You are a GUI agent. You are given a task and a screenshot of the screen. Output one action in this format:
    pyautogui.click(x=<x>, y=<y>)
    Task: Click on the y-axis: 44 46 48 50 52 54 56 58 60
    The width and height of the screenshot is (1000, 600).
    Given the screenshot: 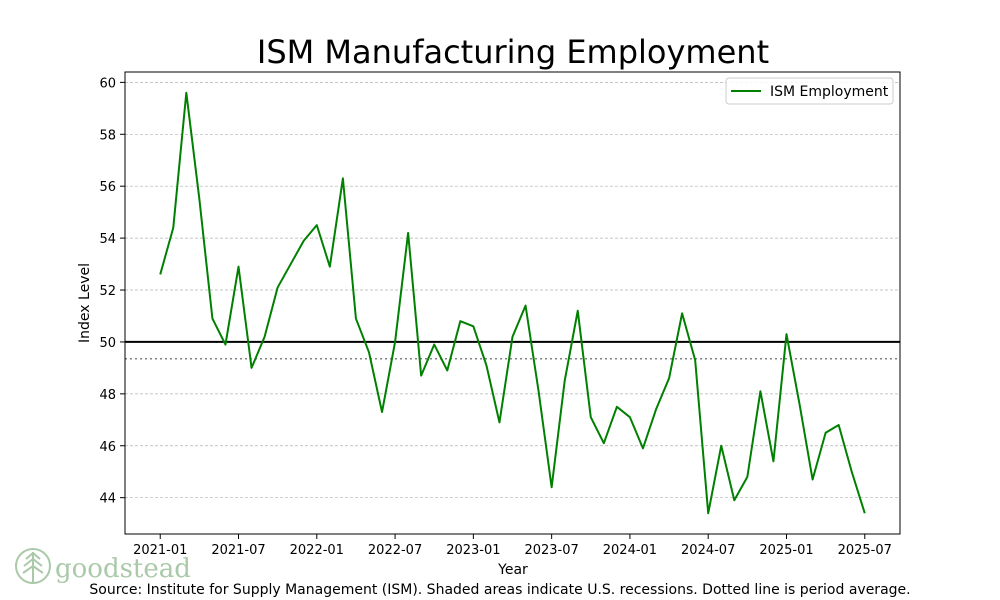 What is the action you would take?
    pyautogui.click(x=112, y=291)
    